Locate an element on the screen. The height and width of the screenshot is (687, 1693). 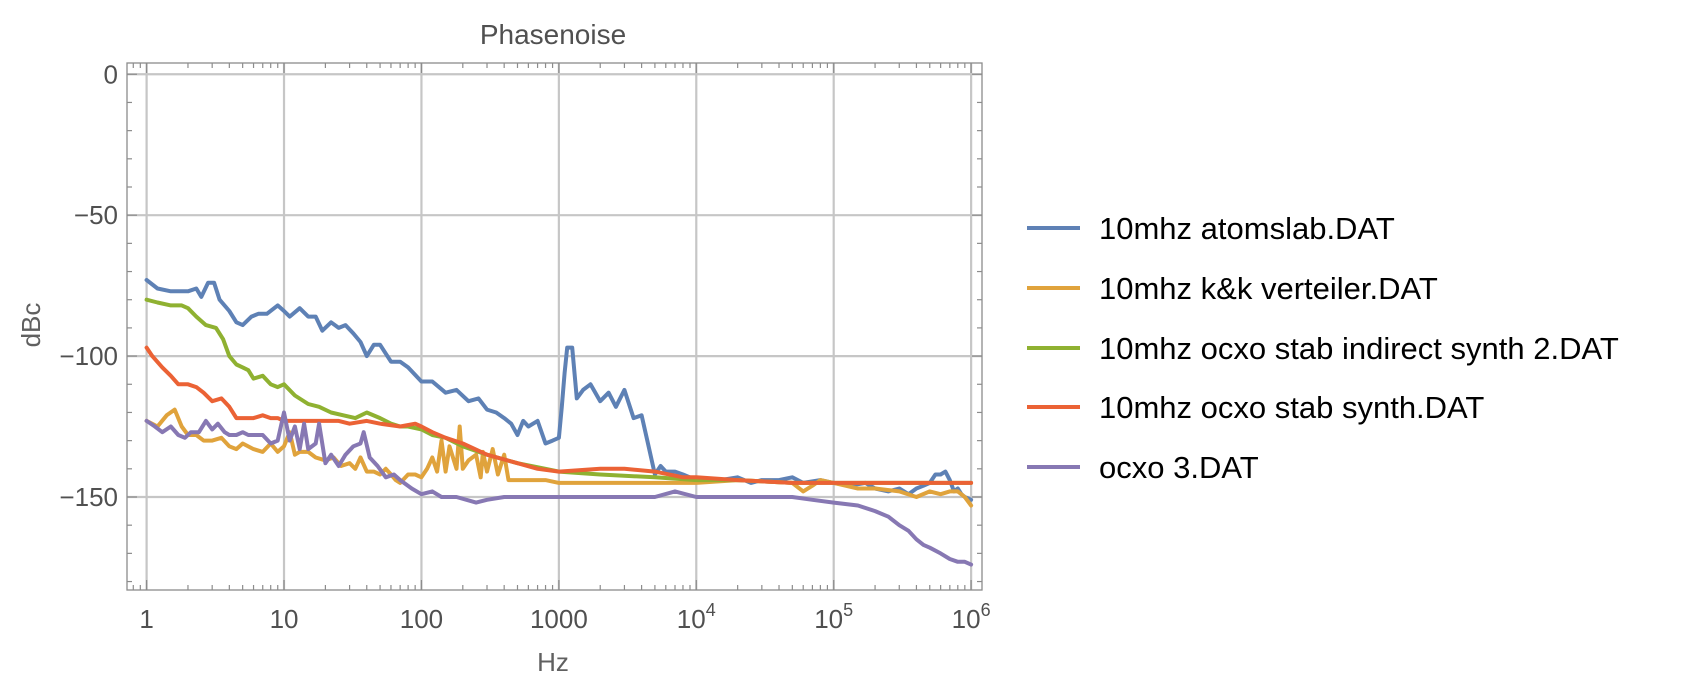
x-tick-label: 10⁴ is located at coordinates (696, 617).